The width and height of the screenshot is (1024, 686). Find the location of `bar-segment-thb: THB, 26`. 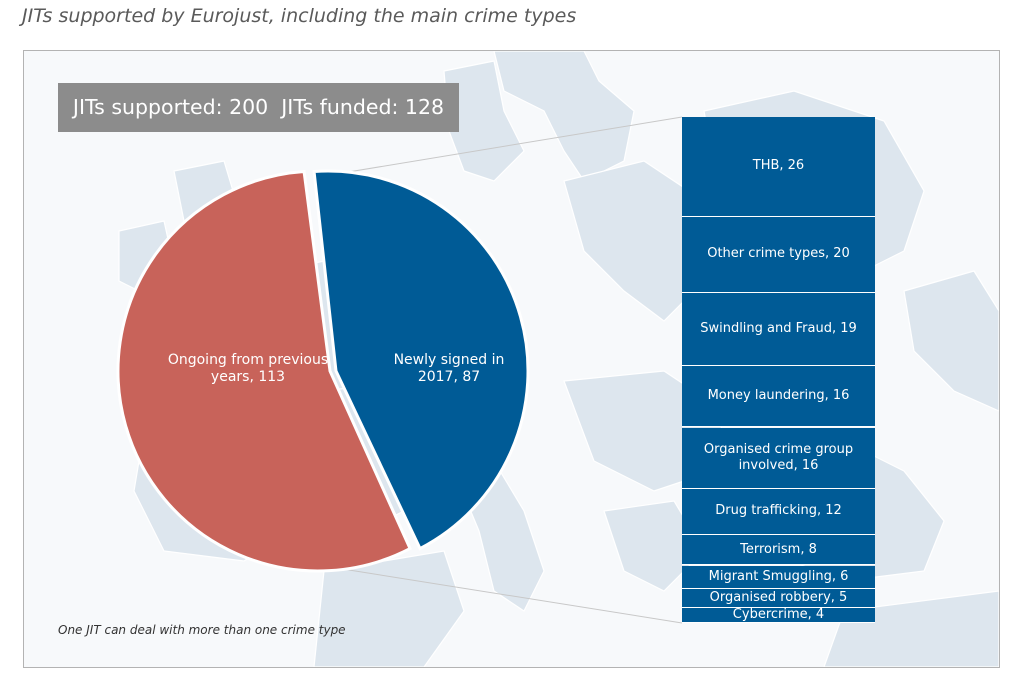

bar-segment-thb: THB, 26 is located at coordinates (778, 167).